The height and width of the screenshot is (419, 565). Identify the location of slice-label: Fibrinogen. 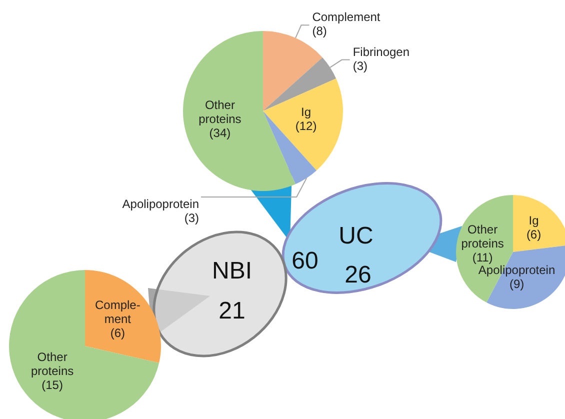
(381, 51).